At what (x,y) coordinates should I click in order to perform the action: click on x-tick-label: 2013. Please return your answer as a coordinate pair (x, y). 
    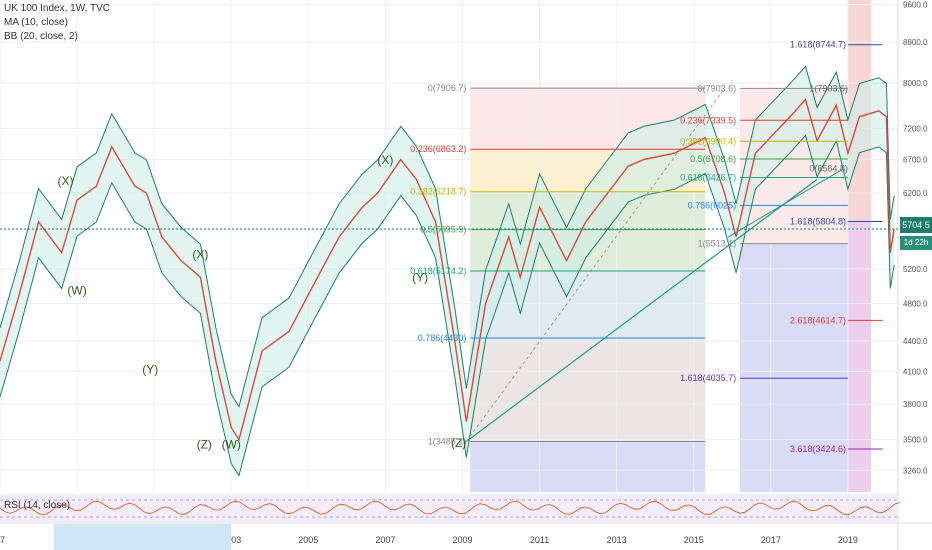
    Looking at the image, I should click on (617, 540).